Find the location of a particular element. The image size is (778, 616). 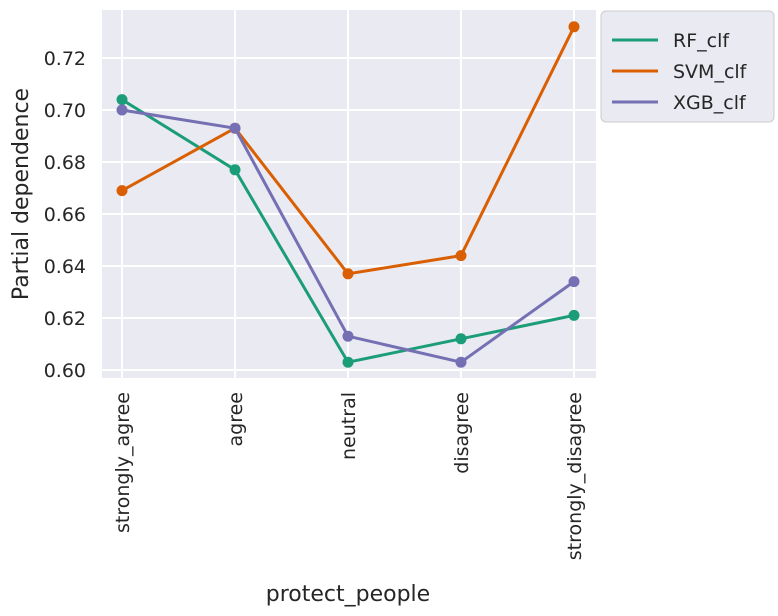

legend-label-XGB_clf: XGB_clf is located at coordinates (710, 103).